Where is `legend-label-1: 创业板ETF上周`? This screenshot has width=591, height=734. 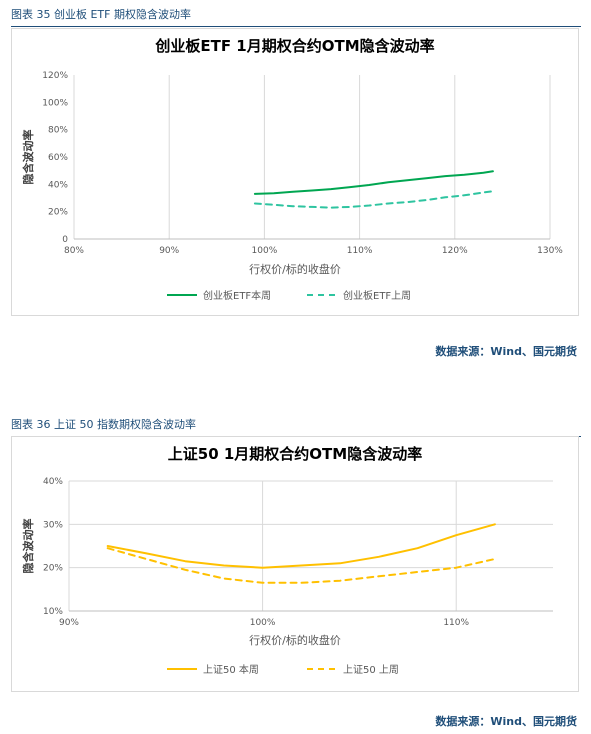
legend-label-1: 创业板ETF上周 is located at coordinates (377, 295).